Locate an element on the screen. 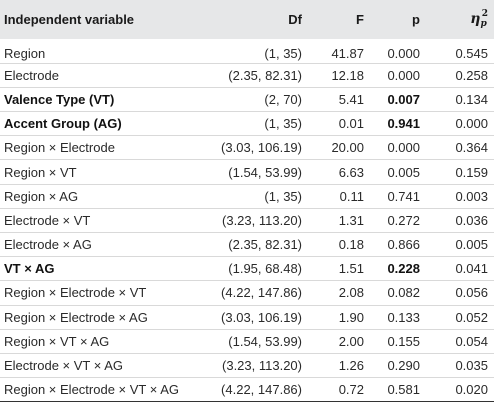 The image size is (494, 409). cell-f: 2.08 is located at coordinates (351, 293).